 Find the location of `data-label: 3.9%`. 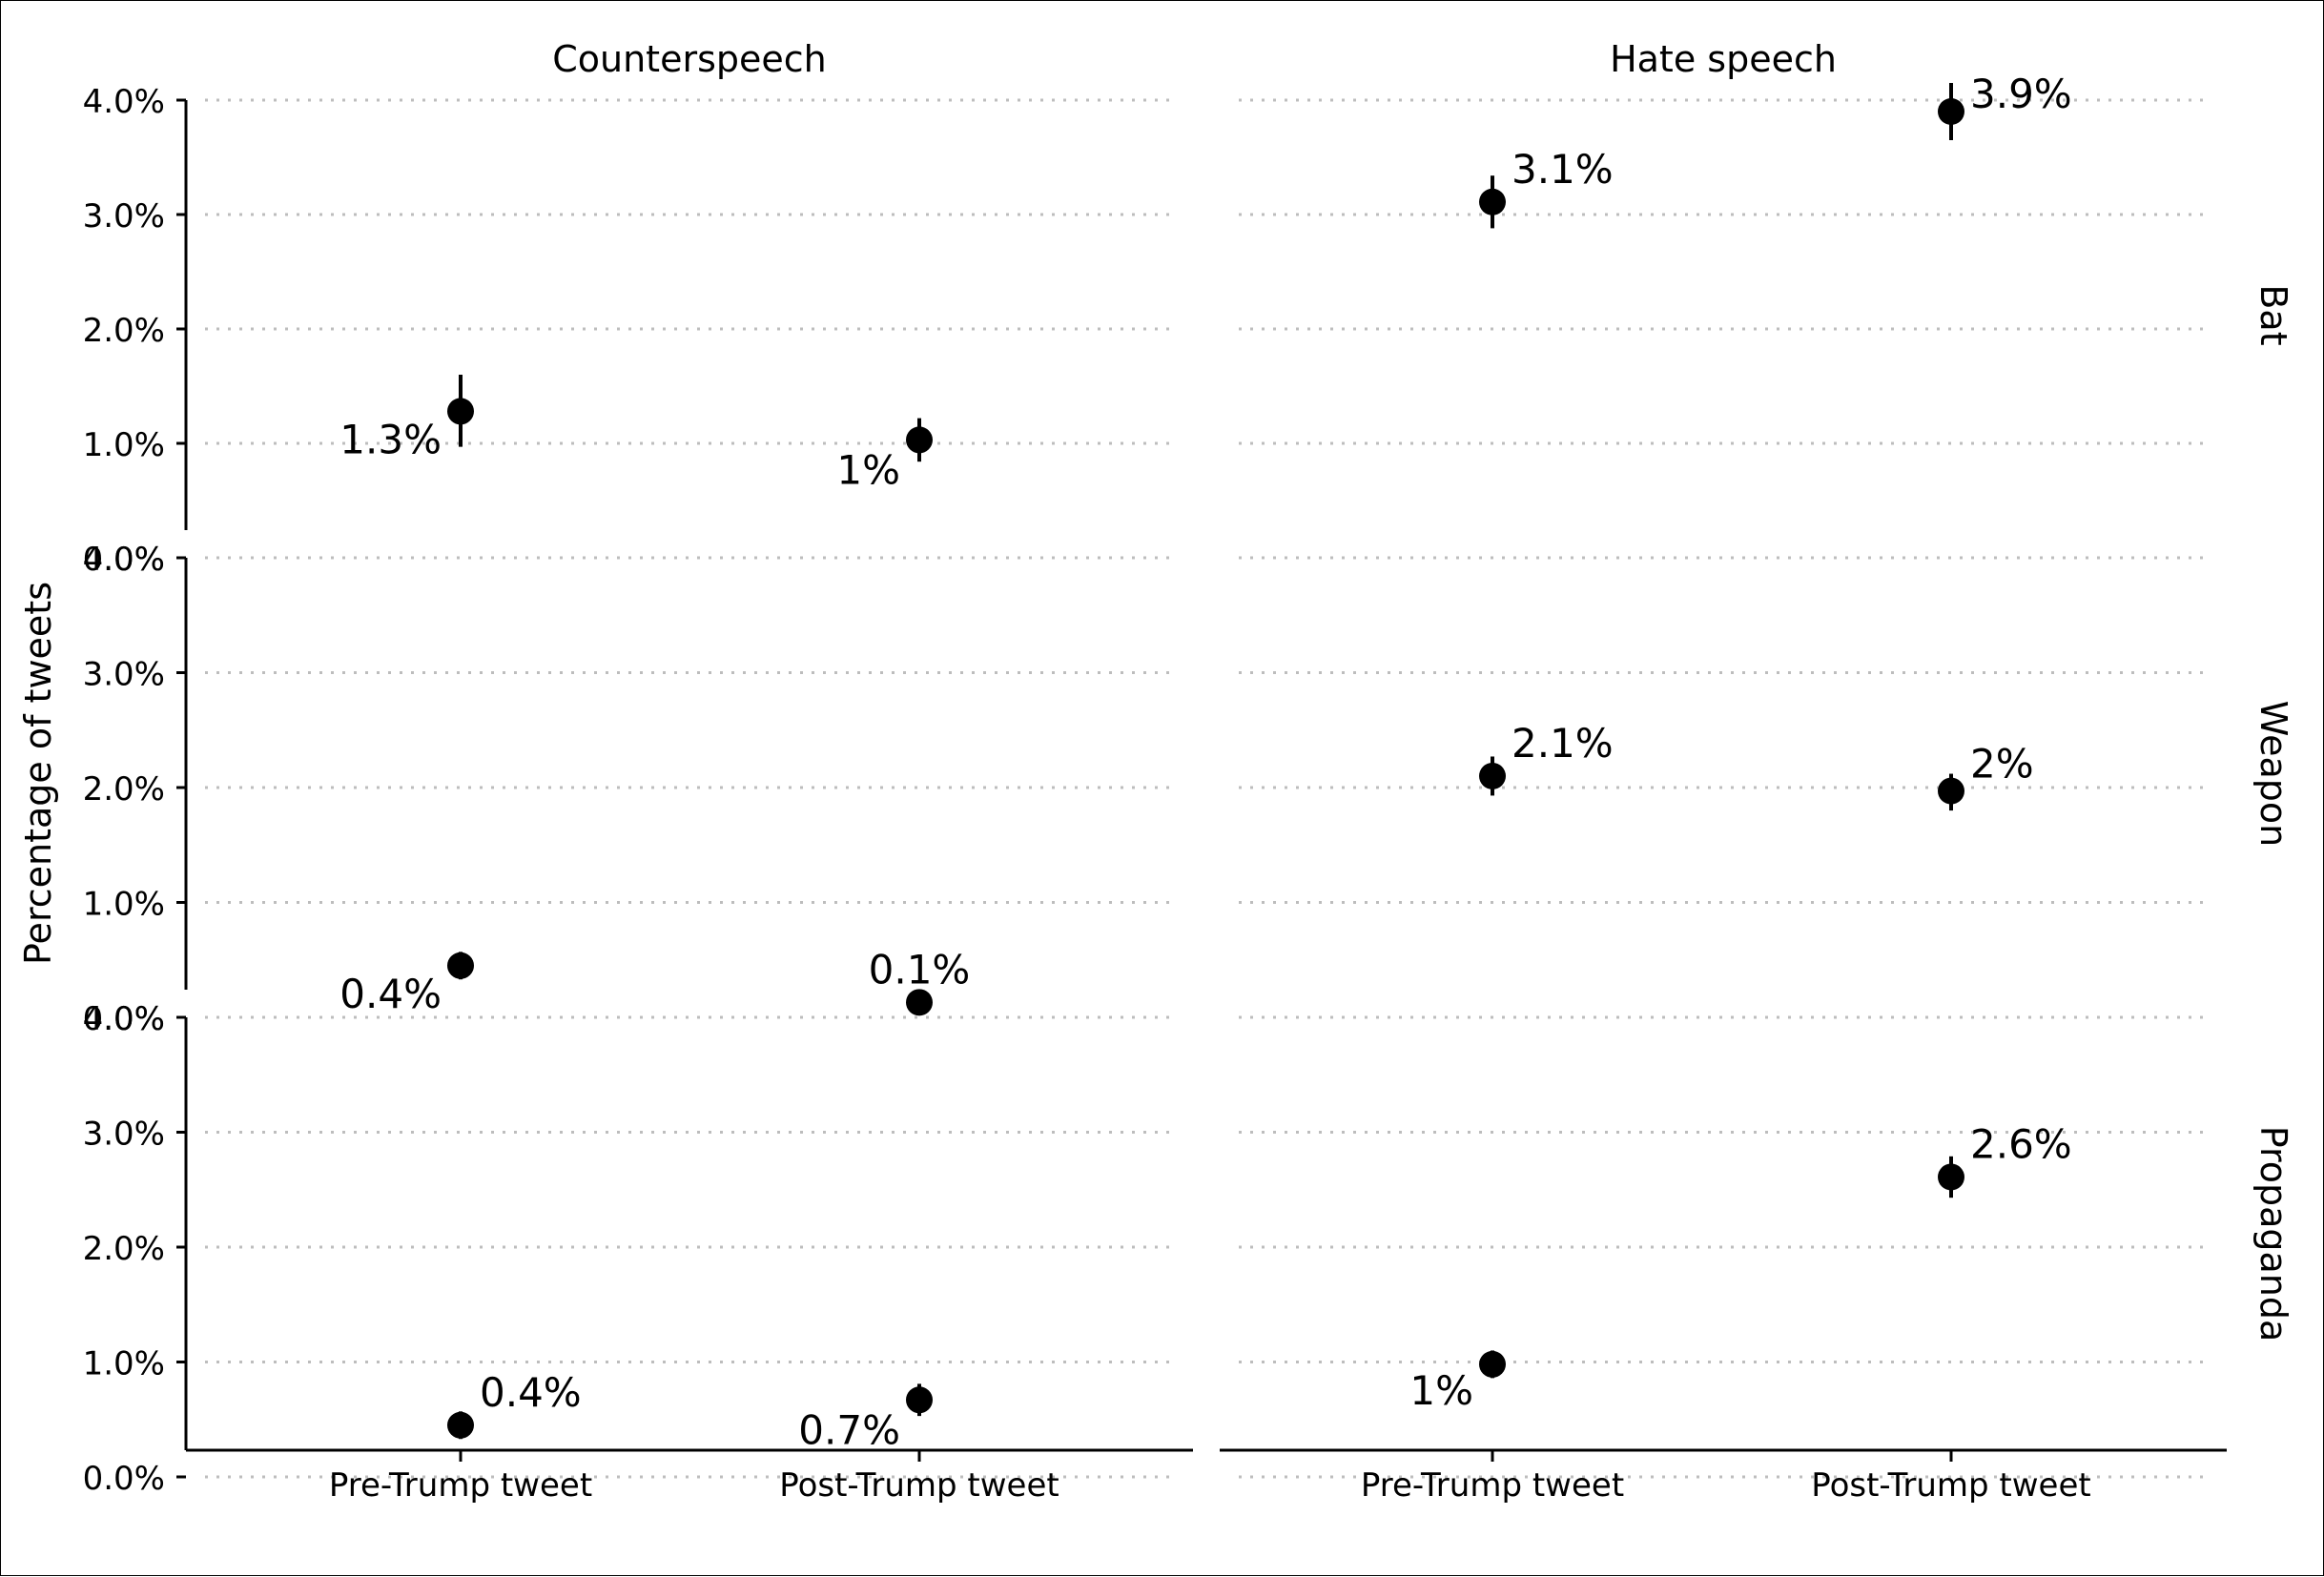

data-label: 3.9% is located at coordinates (2021, 94).